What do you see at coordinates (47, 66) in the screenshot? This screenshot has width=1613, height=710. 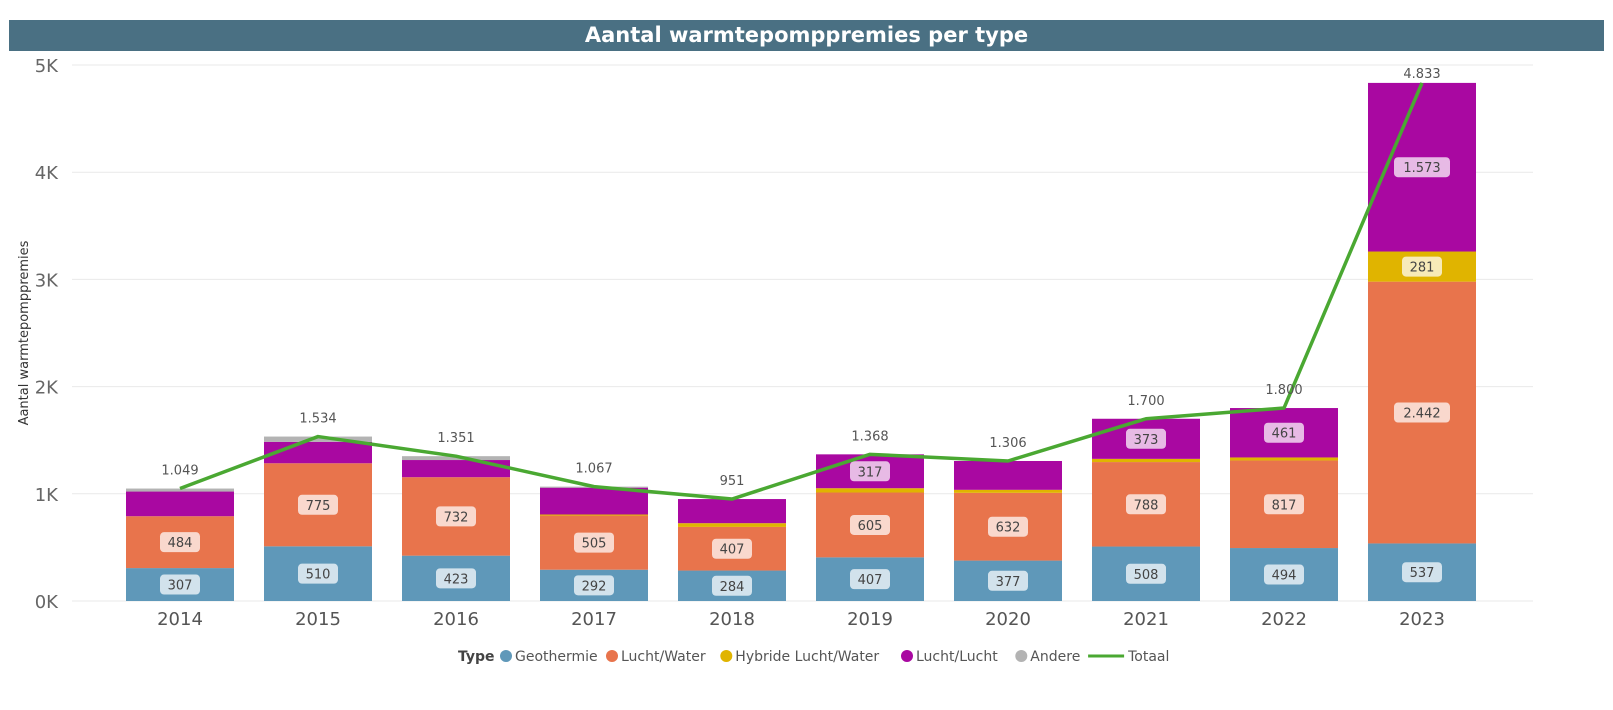 I see `y-tick-label: 5K` at bounding box center [47, 66].